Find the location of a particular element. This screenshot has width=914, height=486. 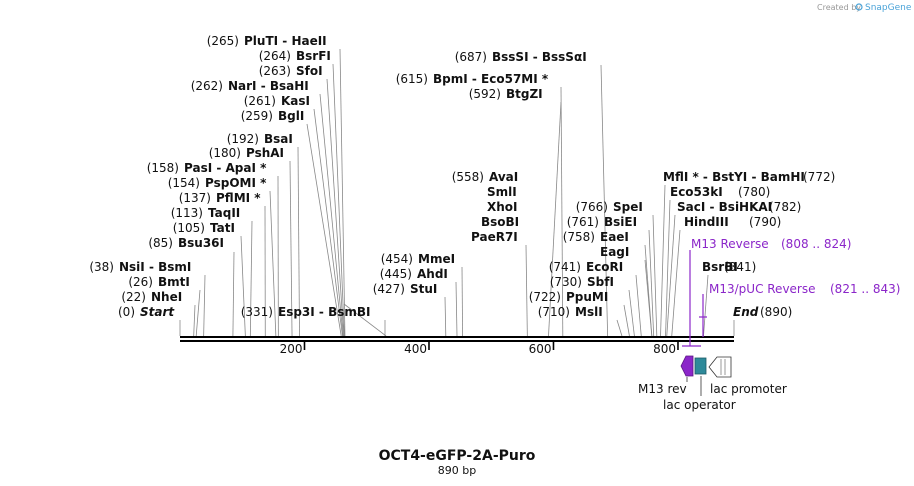

site-name-eco53ki: Eco53kI is located at coordinates (696, 192).